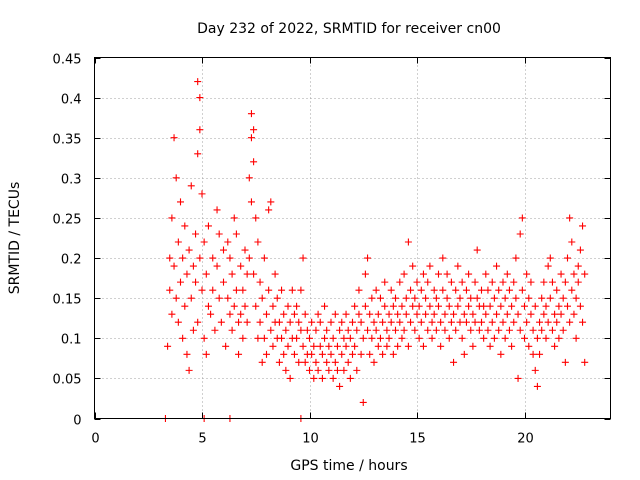 This screenshot has height=480, width=640. Describe the element at coordinates (71, 340) in the screenshot. I see `y-tick-label: 0.1` at that location.